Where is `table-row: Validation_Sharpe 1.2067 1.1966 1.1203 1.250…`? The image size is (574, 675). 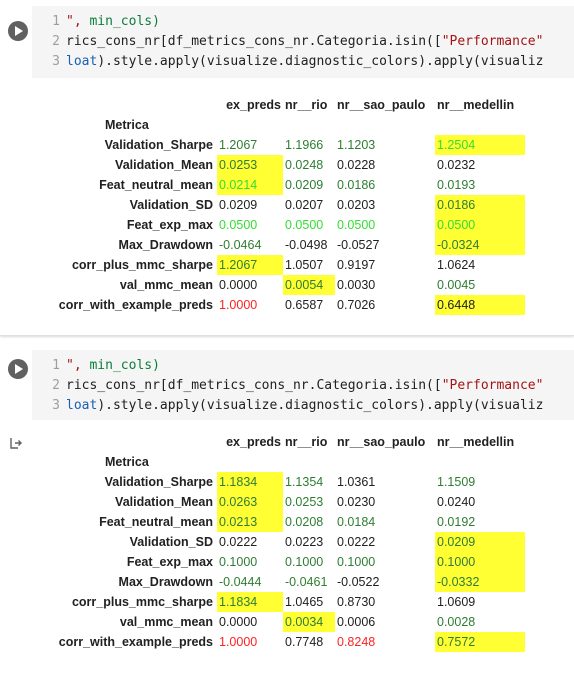
table-row: Validation_Sharpe 1.2067 1.1966 1.1203 1.250… is located at coordinates (283, 145).